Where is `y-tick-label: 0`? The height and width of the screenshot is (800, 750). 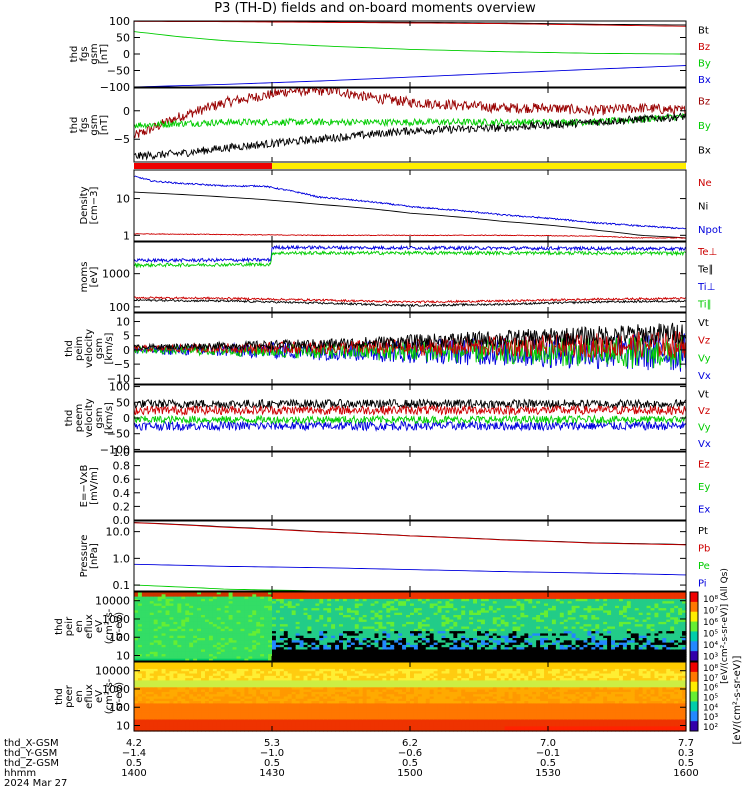
y-tick-label: 0 is located at coordinates (126, 111).